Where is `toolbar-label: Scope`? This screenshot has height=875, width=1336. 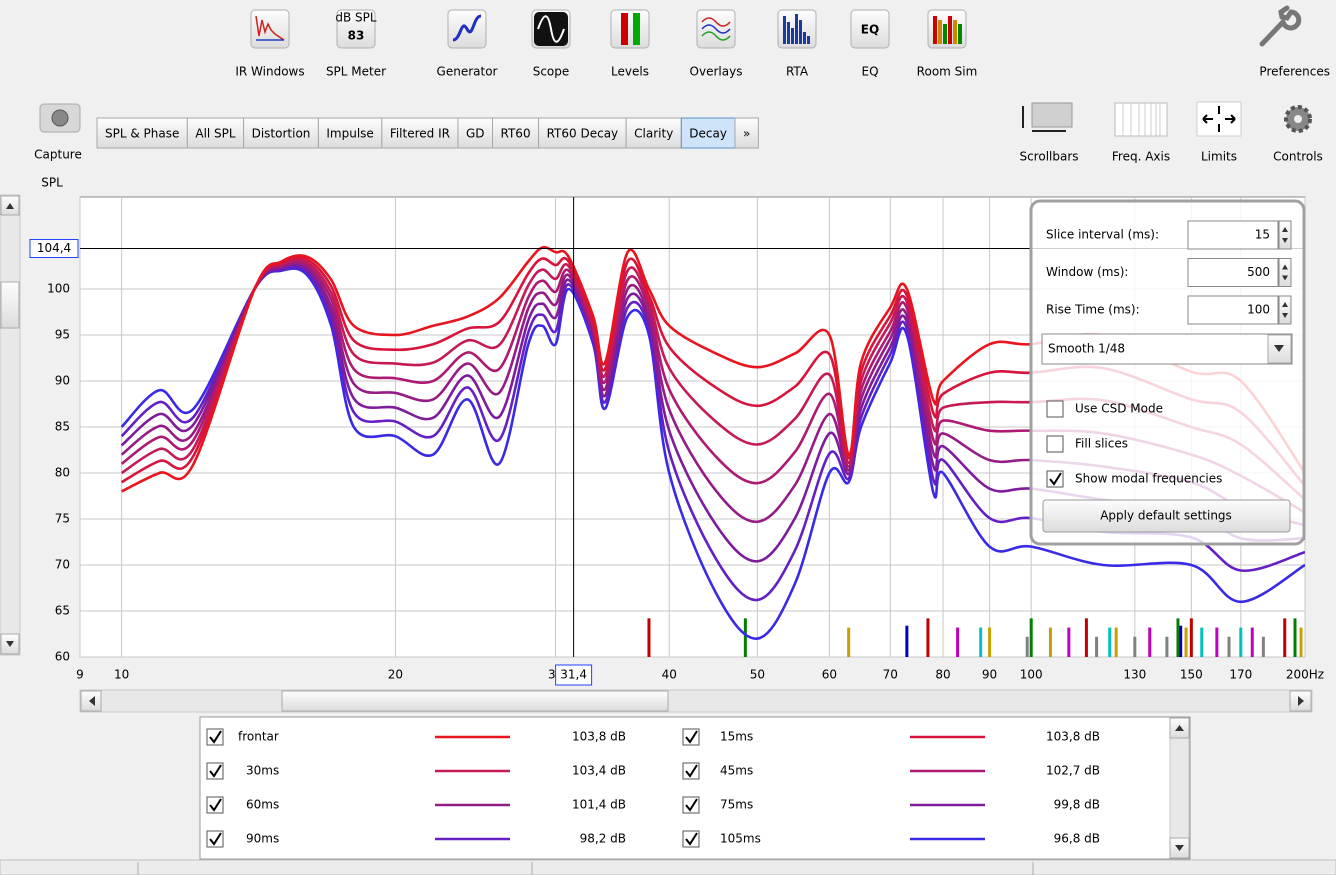 toolbar-label: Scope is located at coordinates (551, 72).